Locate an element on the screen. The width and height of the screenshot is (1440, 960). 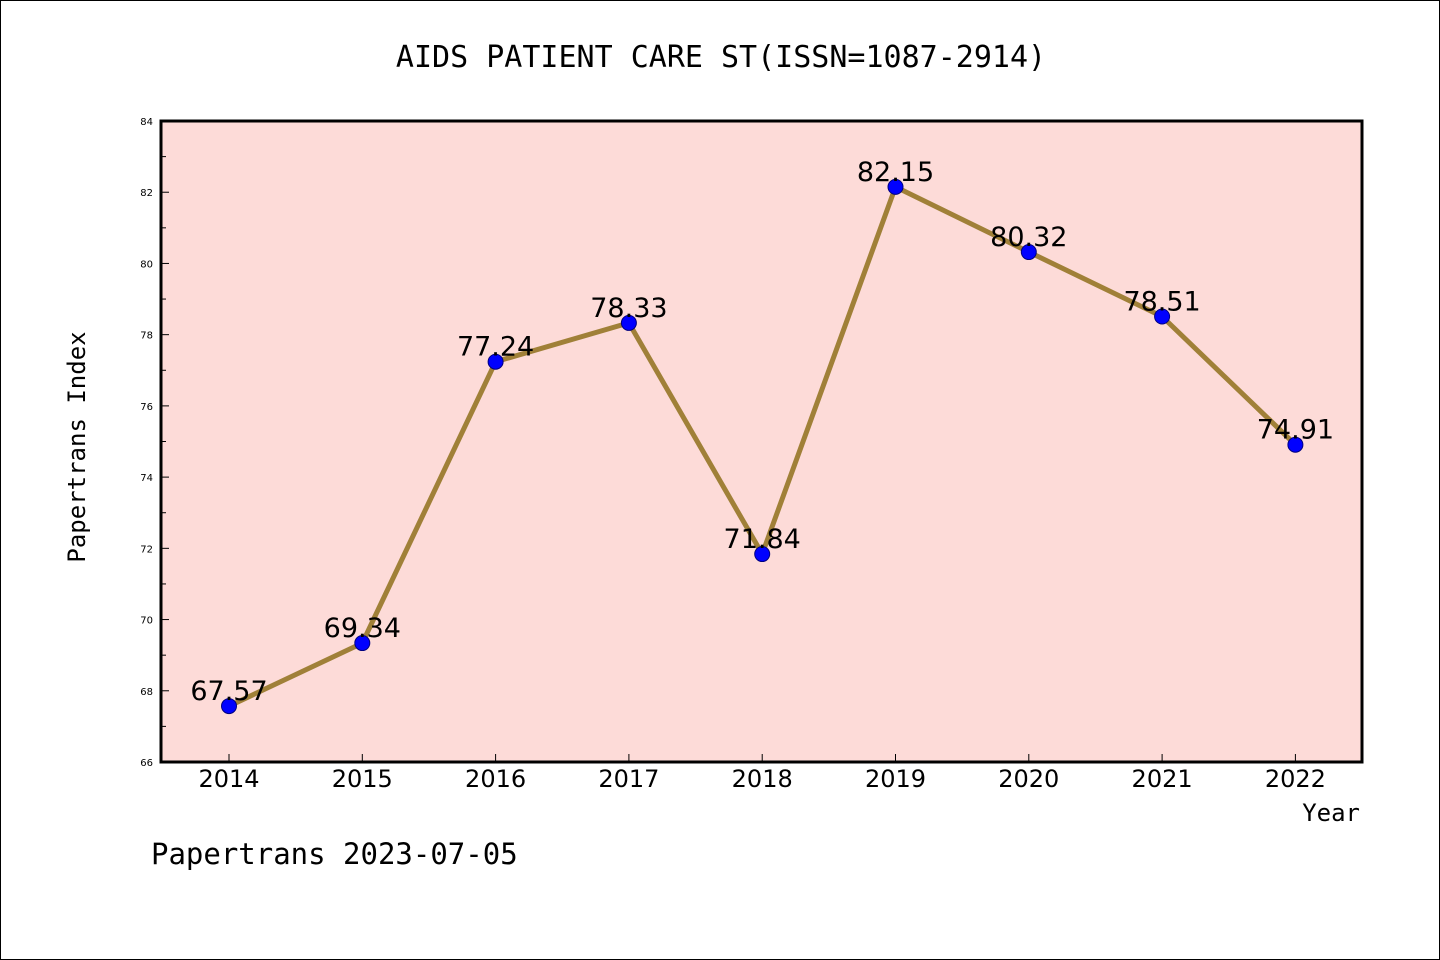
y-tick-label: 76 is located at coordinates (146, 407).